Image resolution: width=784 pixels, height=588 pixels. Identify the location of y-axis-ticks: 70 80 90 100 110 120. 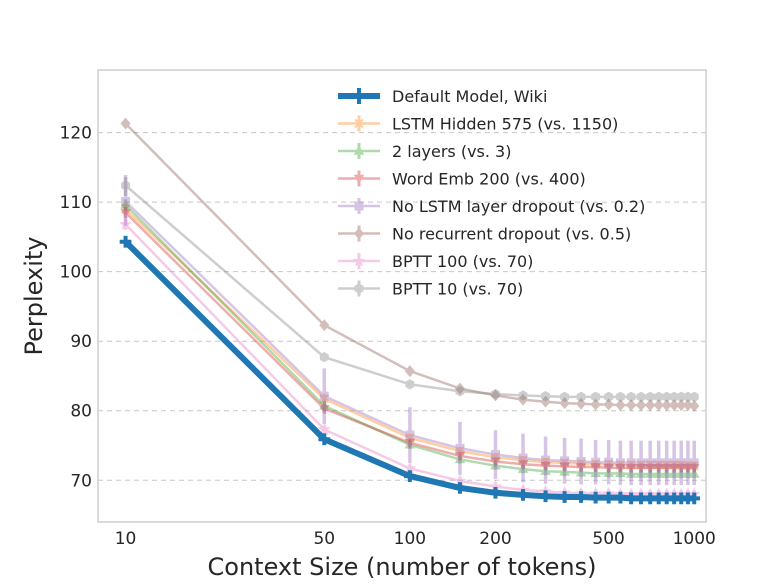
(76, 308).